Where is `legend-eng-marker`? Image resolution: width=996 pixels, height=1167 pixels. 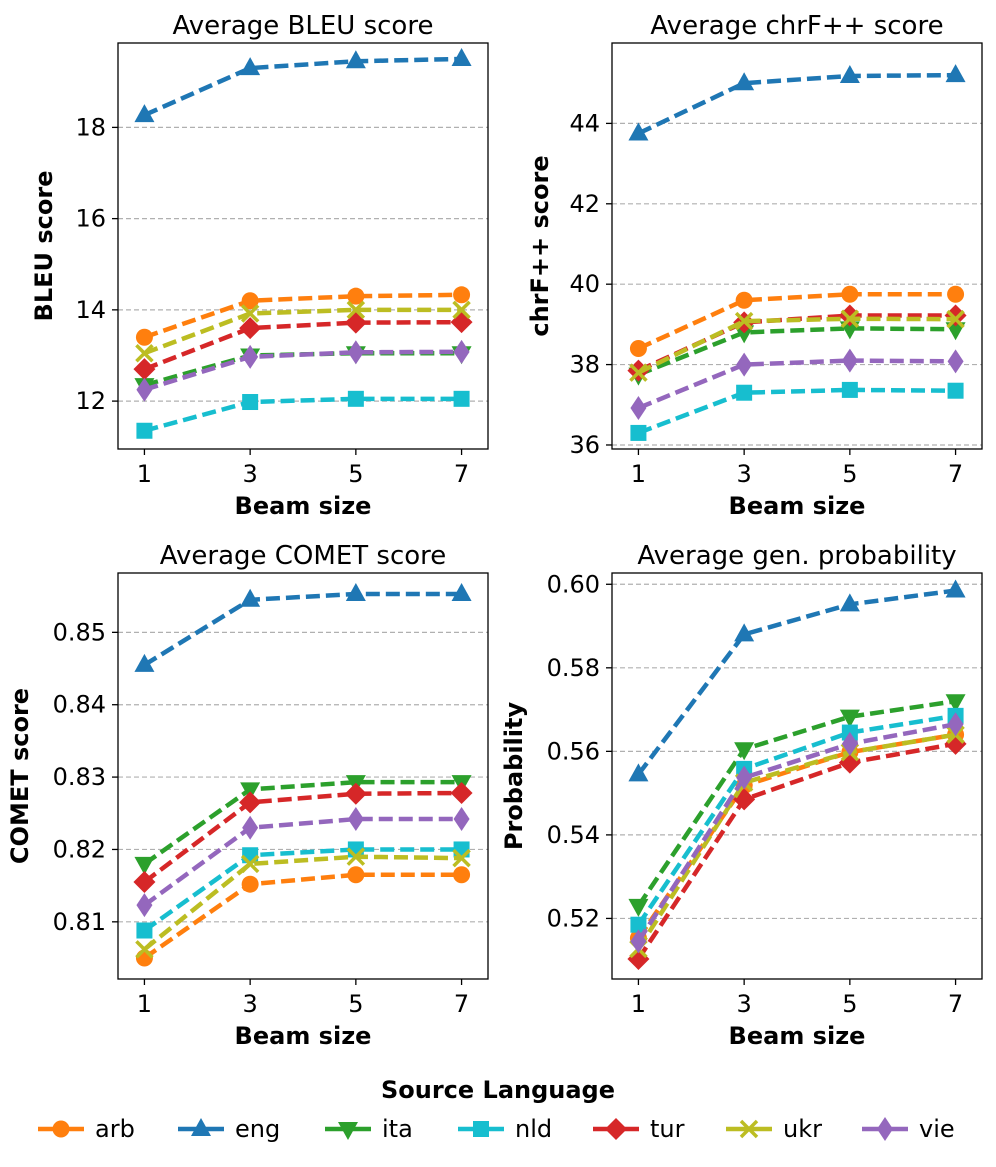
legend-eng-marker is located at coordinates (201, 1127).